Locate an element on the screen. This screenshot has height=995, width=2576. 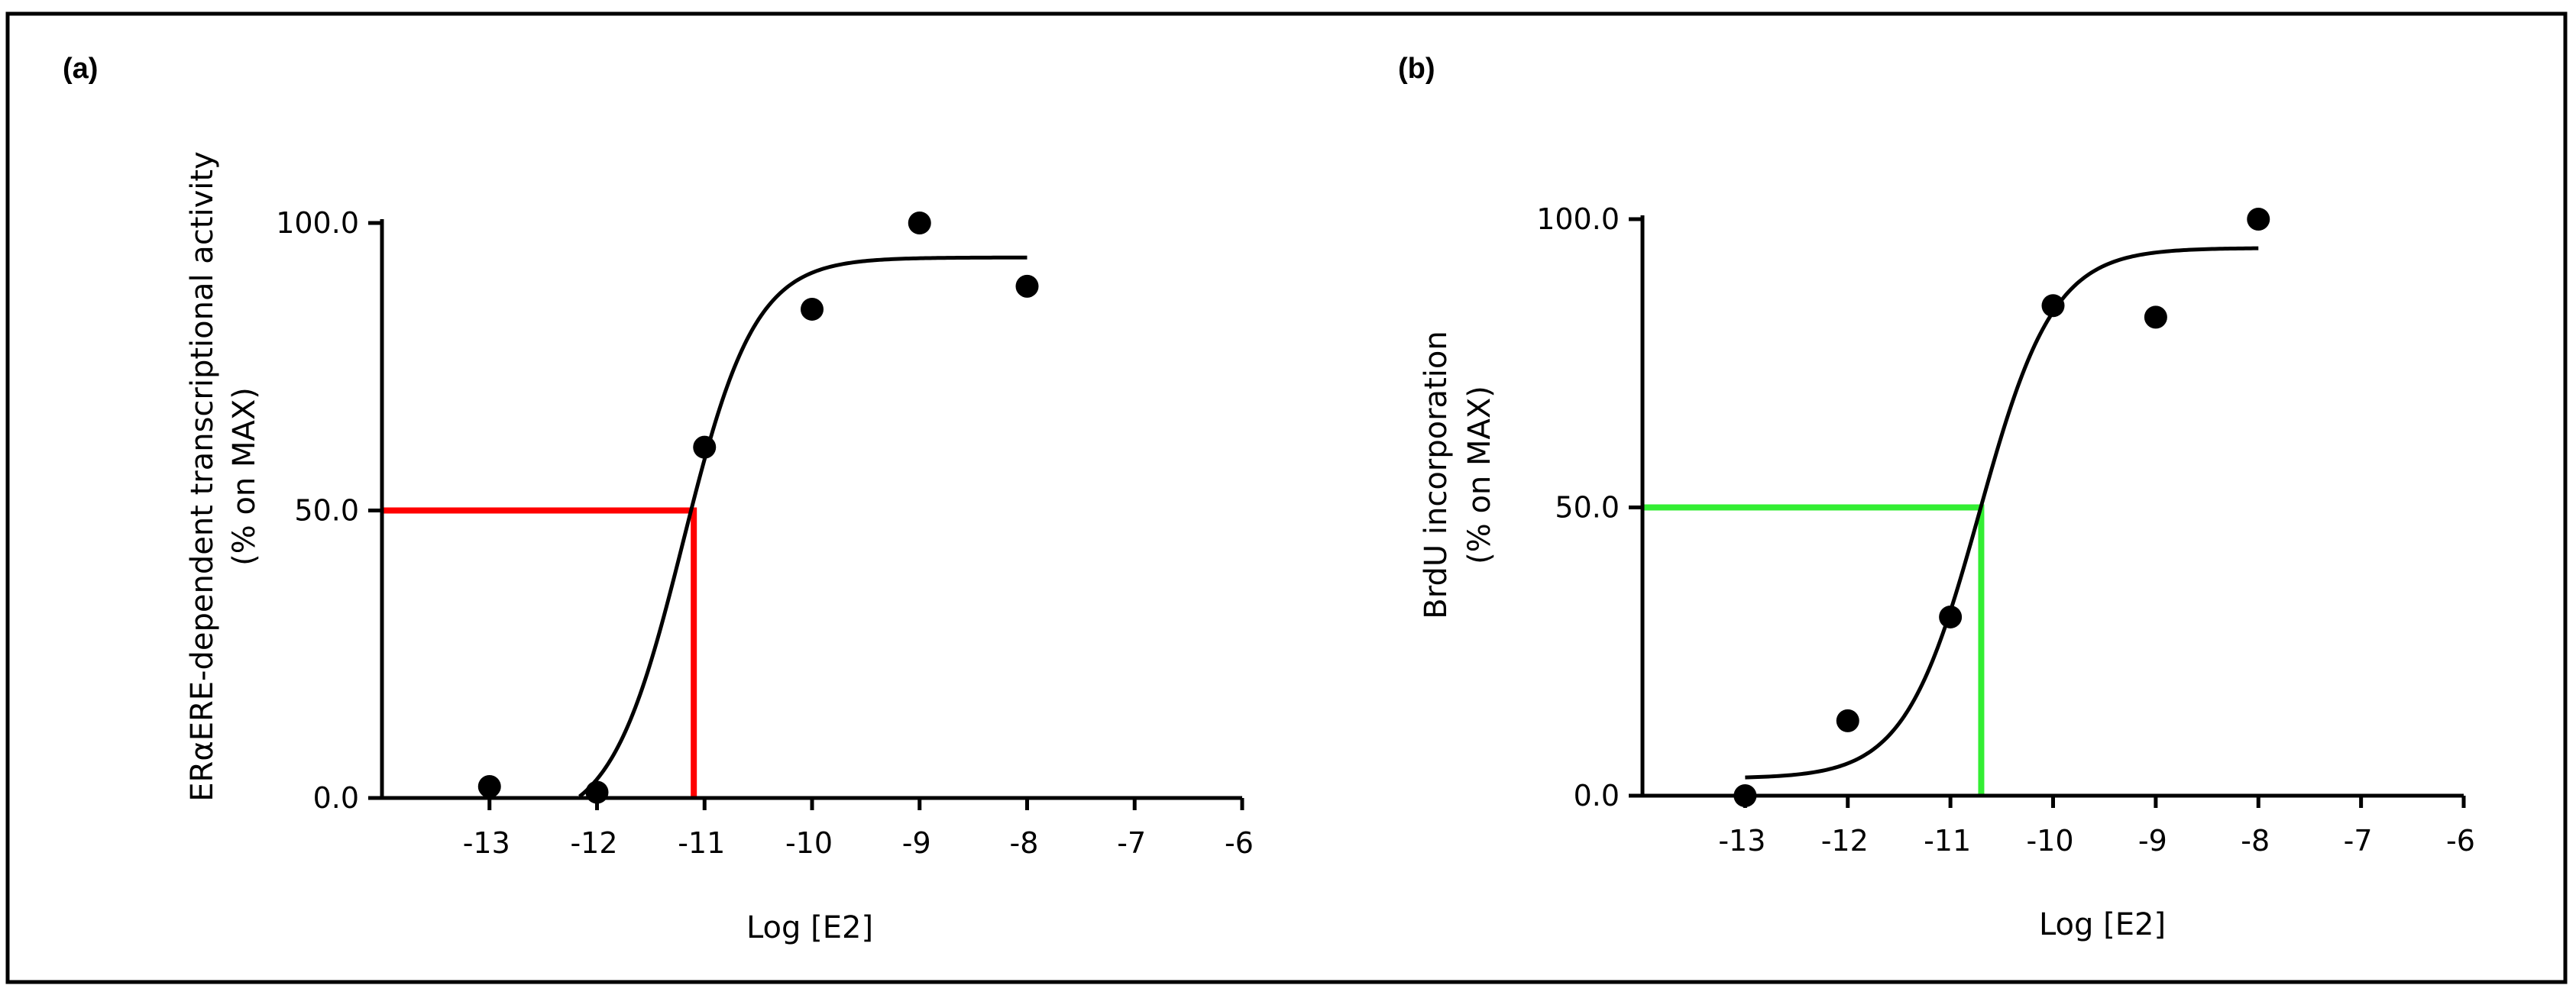
y-tick-label-b: 0.0 is located at coordinates (1597, 795).